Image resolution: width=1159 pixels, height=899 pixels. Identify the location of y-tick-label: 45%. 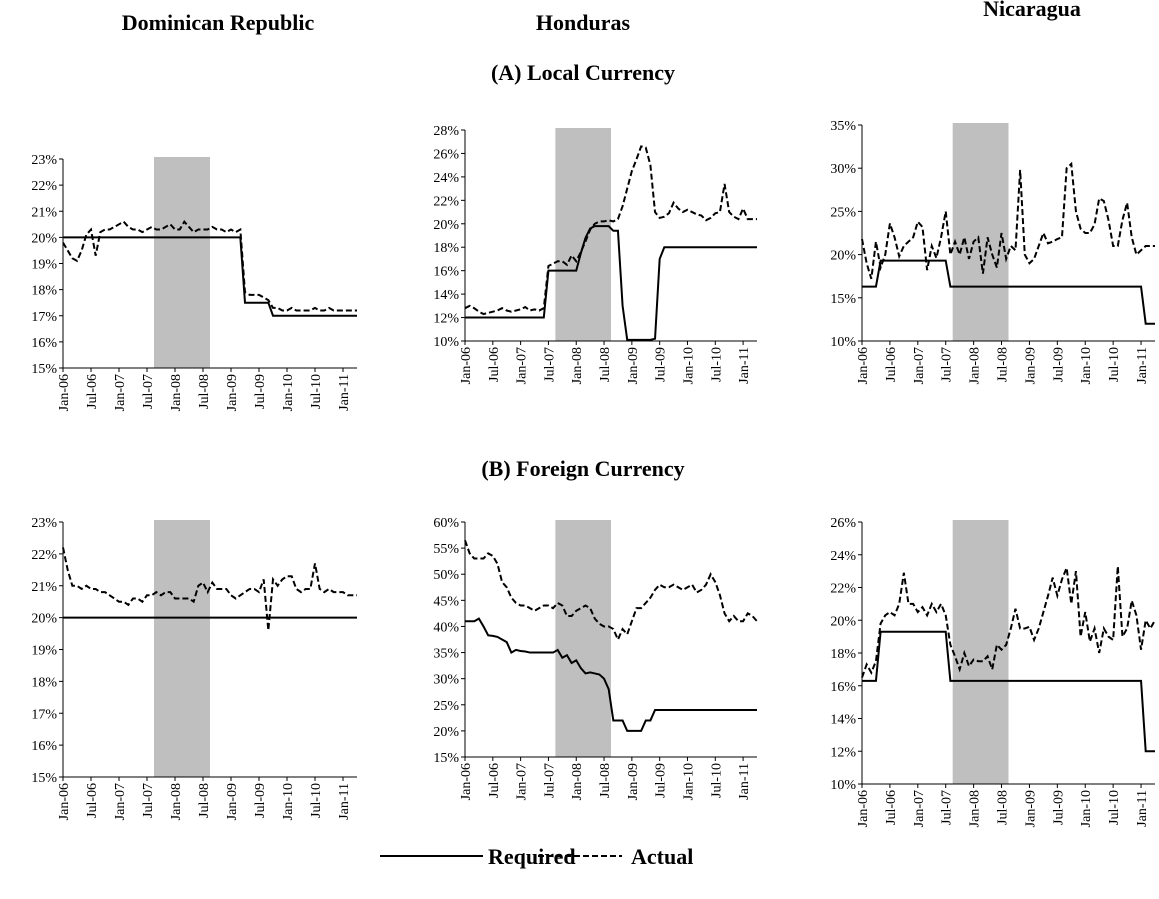
(446, 601).